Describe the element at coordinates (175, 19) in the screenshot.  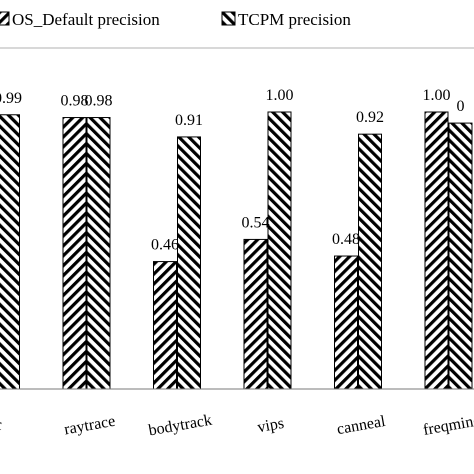
I see `legend: OS_Default precision TCPM precision` at that location.